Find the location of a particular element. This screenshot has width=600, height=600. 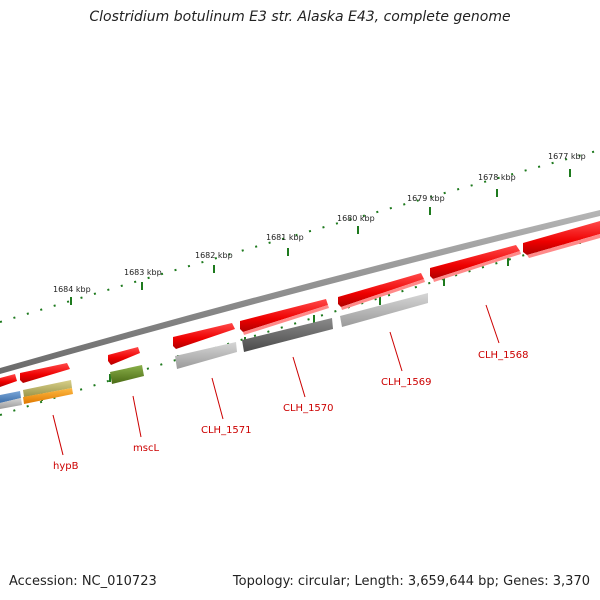

kbp-label: 1677 kbp is located at coordinates (567, 156).